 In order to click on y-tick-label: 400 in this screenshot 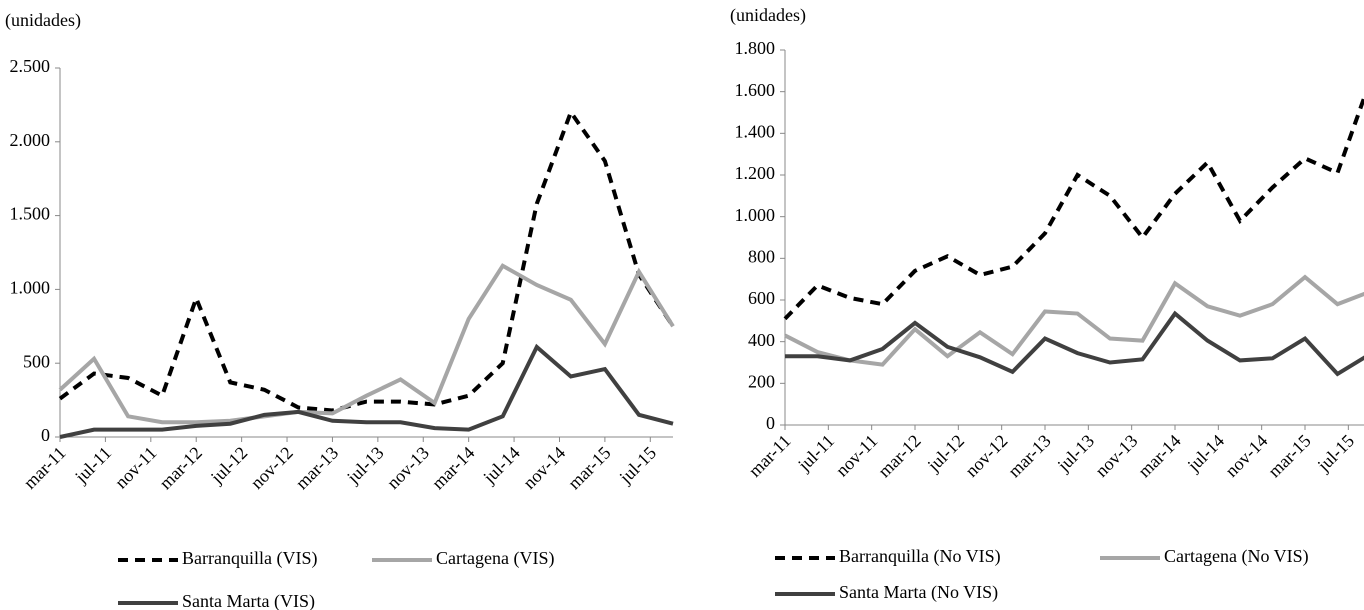, I will do `click(761, 340)`.